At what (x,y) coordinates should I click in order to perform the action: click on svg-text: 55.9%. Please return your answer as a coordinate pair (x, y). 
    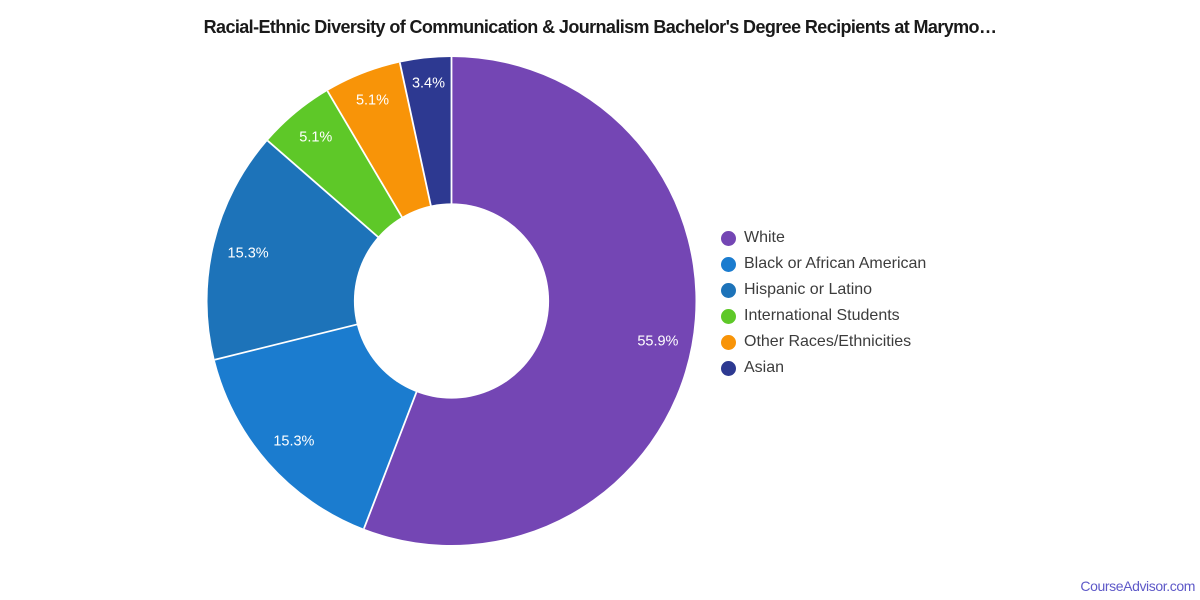
    Looking at the image, I should click on (657, 342).